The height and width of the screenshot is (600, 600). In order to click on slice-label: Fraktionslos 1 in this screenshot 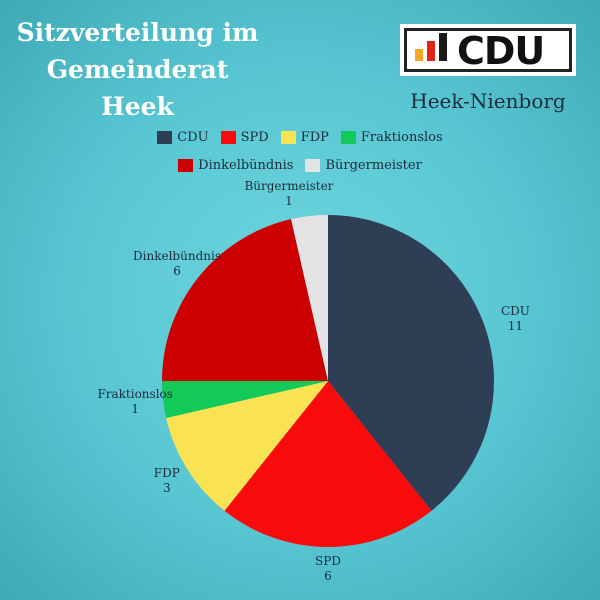, I will do `click(134, 401)`.